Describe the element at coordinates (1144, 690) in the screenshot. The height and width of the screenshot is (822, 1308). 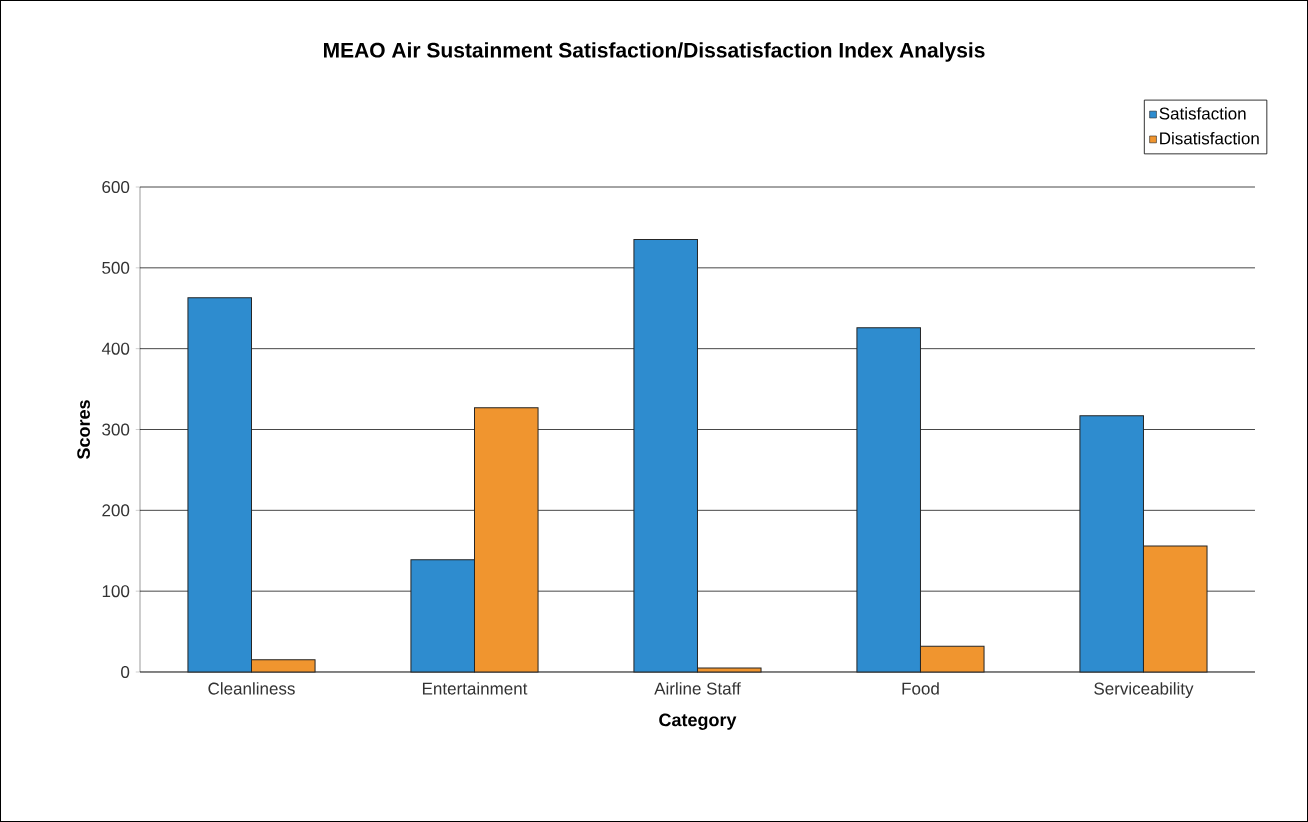
I see `x-tick-label: Serviceability` at that location.